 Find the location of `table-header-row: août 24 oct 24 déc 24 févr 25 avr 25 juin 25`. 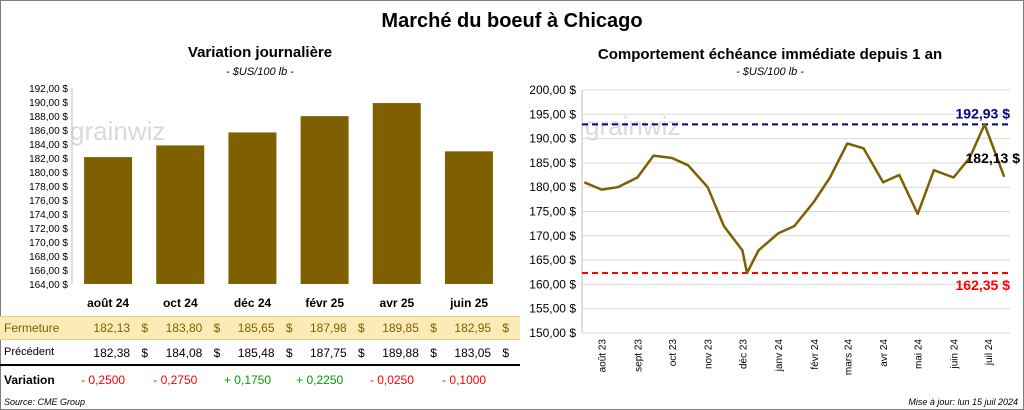

table-header-row: août 24 oct 24 déc 24 févr 25 avr 25 juin 25 is located at coordinates (260, 304).